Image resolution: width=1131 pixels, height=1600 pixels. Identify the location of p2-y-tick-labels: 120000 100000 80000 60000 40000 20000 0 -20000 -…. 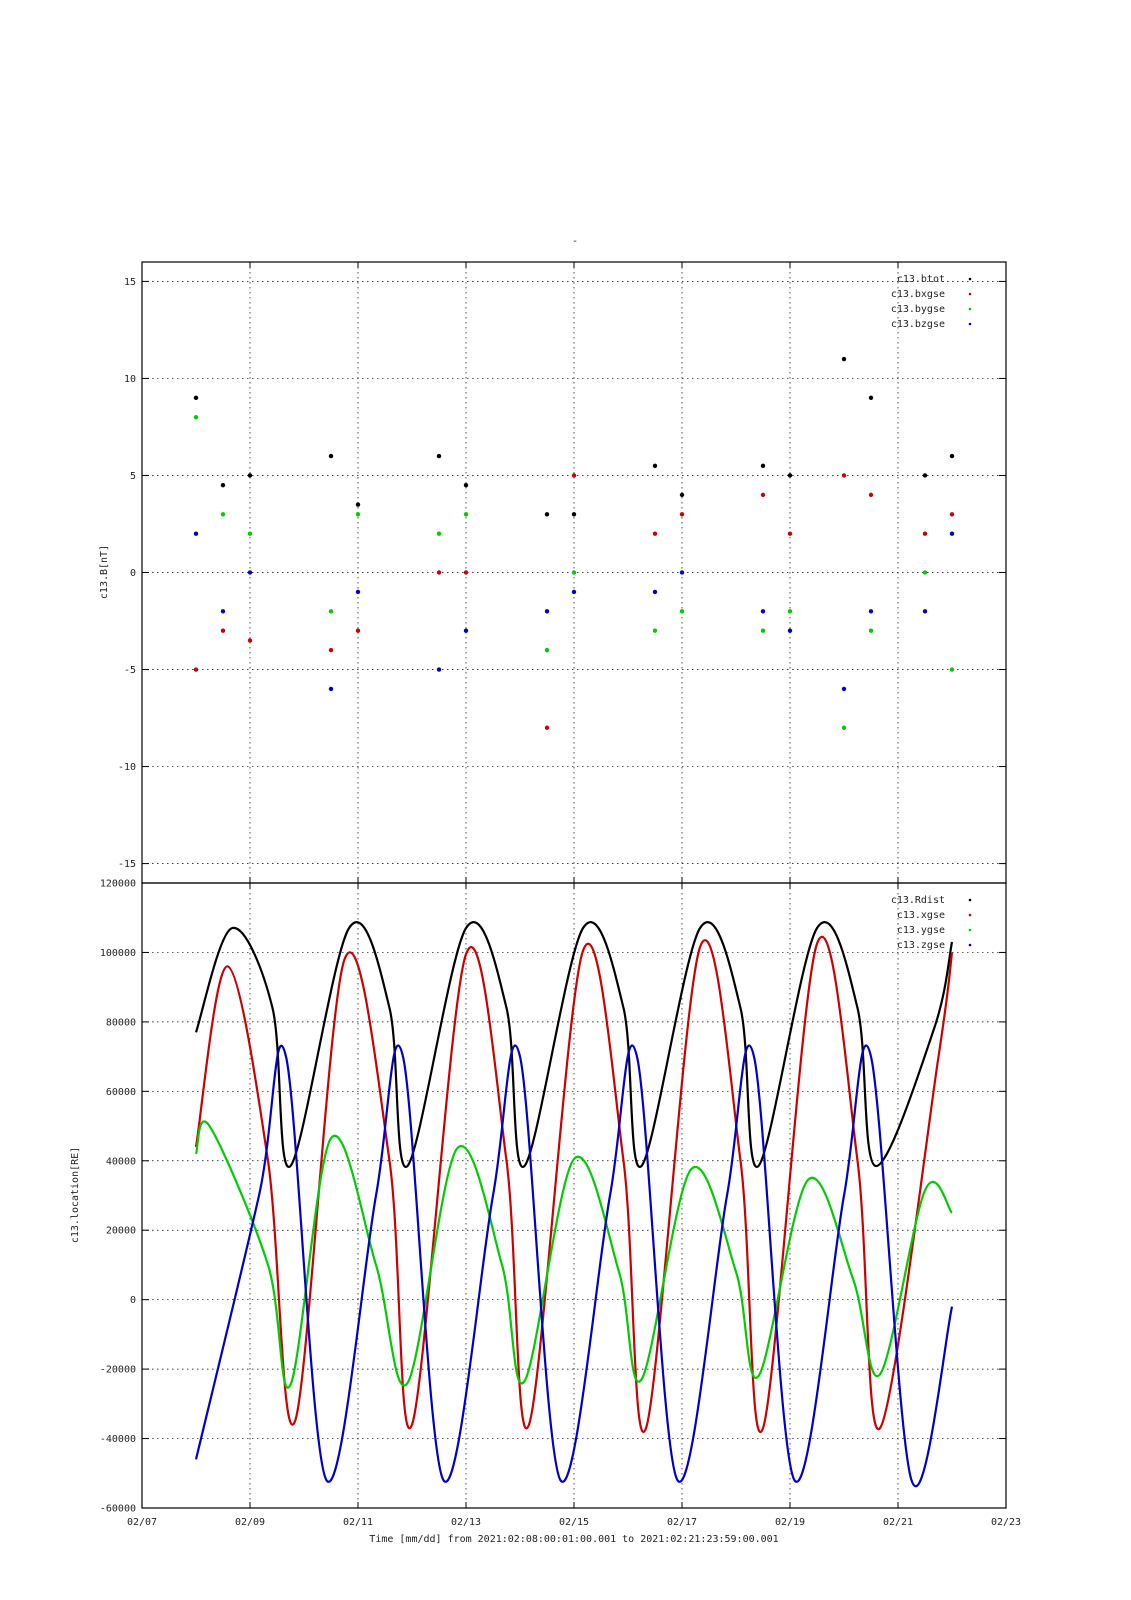
(118, 1197).